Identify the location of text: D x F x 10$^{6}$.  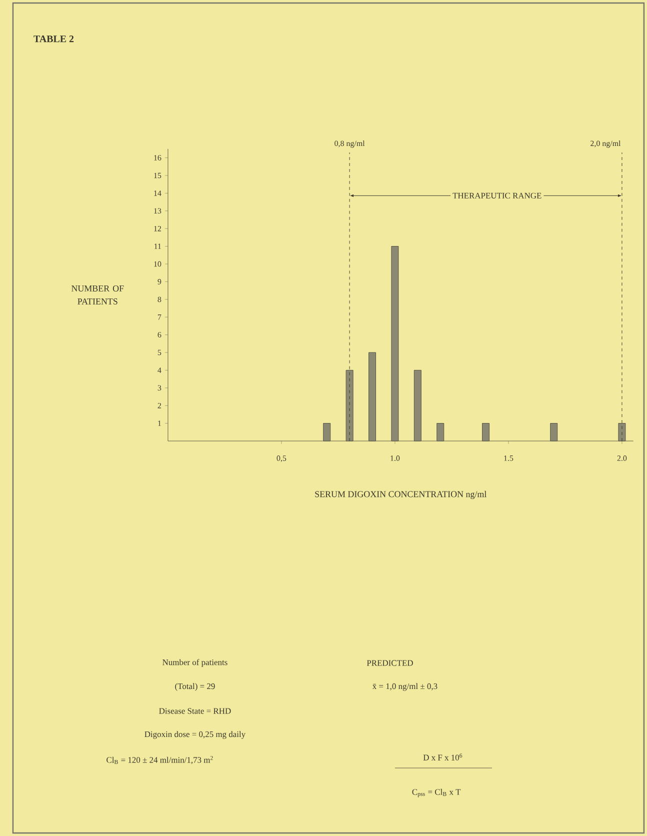
(442, 757).